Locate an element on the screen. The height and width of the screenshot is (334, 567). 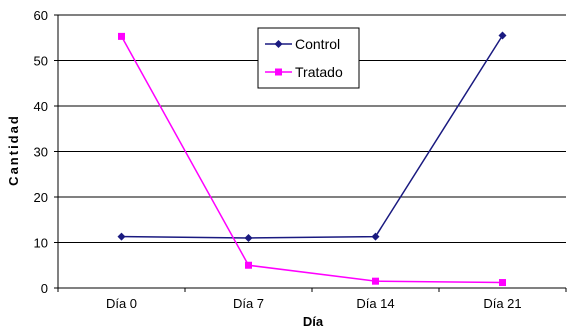
legend-box is located at coordinates (308, 58).